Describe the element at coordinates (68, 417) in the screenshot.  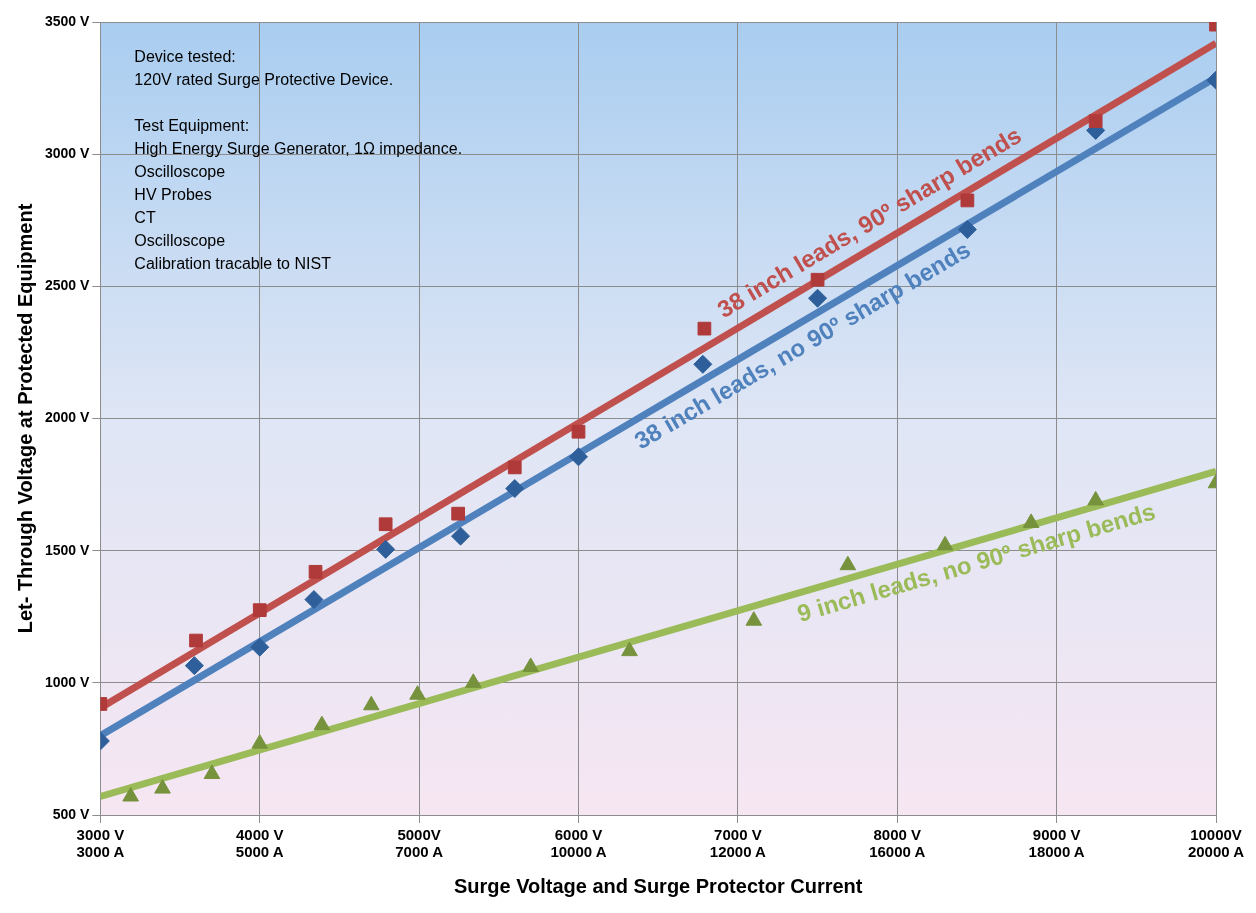
I see `y-tick-label: 2000 V` at that location.